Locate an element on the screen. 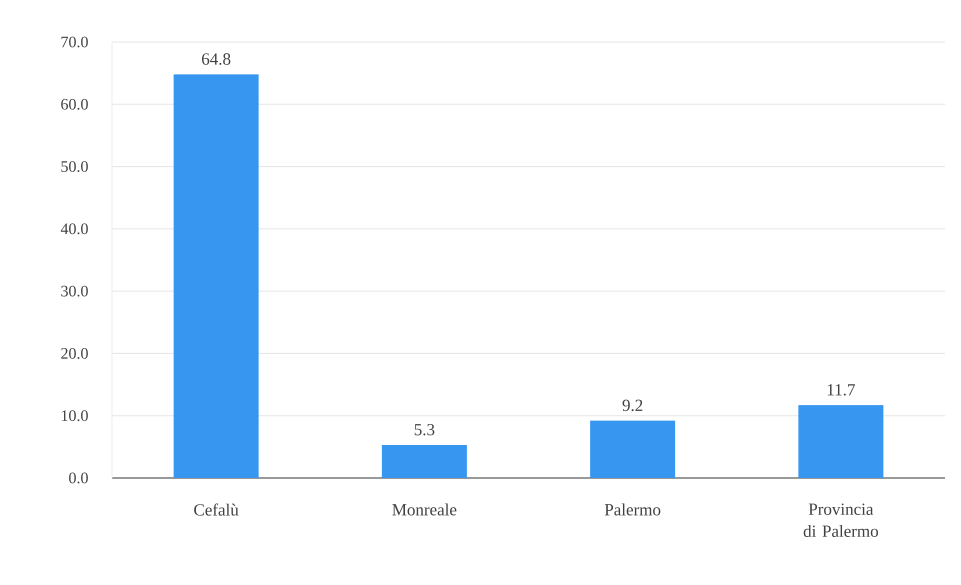 This screenshot has height=585, width=961. data-label: 64.8 is located at coordinates (216, 59).